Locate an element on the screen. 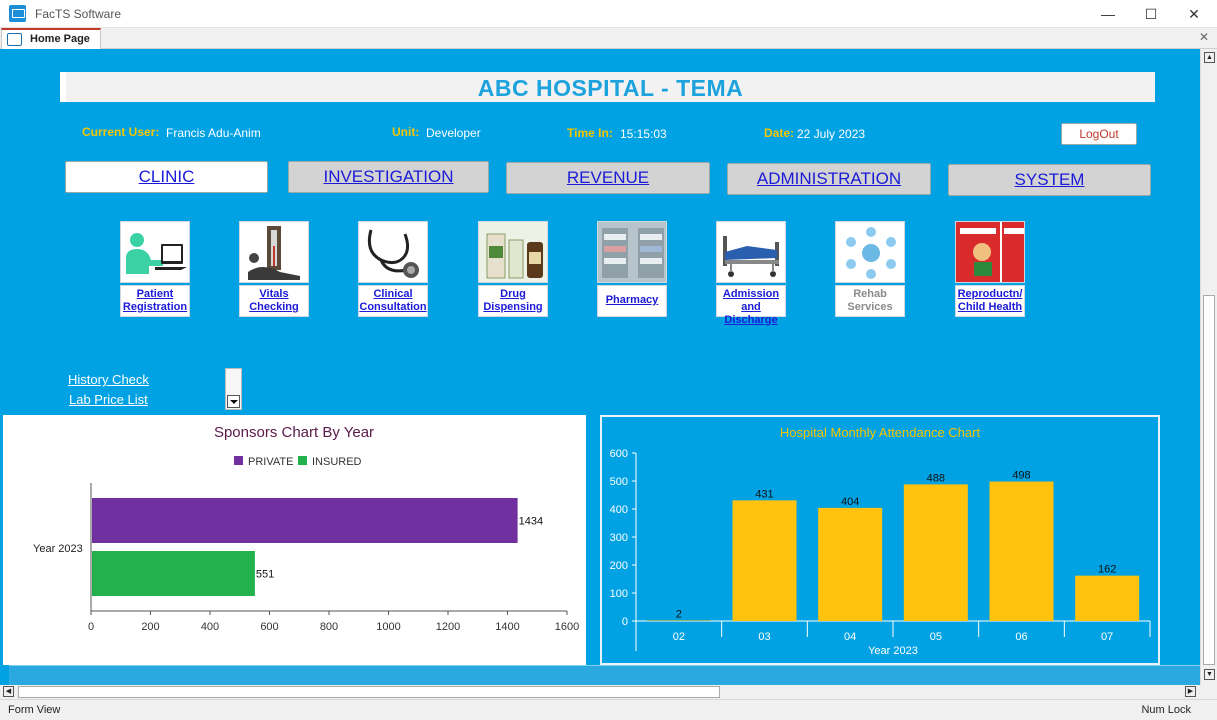 This screenshot has width=1217, height=720. tile-label-line2: Services is located at coordinates (870, 307).